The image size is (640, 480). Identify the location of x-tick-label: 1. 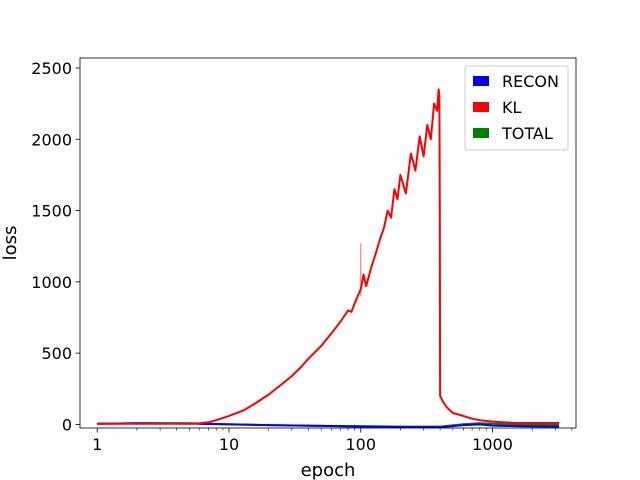
(97, 444).